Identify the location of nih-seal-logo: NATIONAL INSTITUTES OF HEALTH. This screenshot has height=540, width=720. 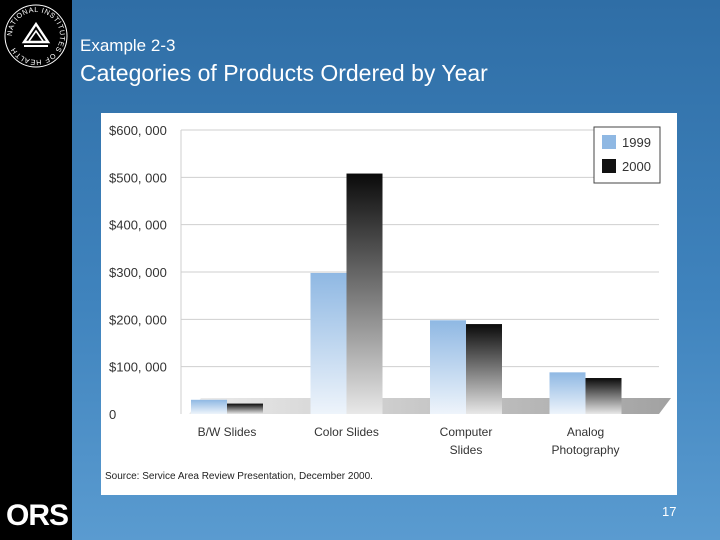
(36, 36).